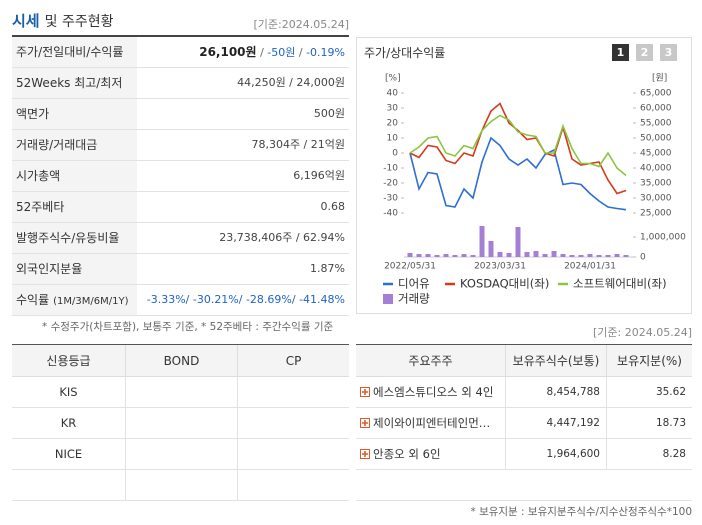  Describe the element at coordinates (281, 52) in the screenshot. I see `value-part: -50원` at that location.